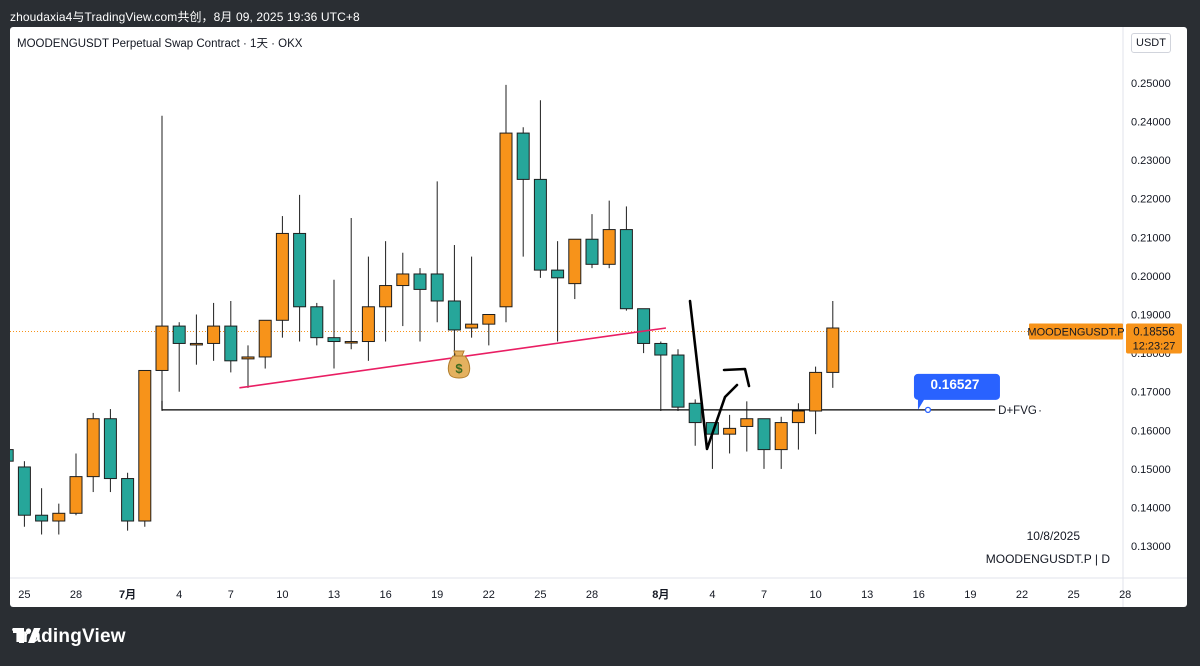 The height and width of the screenshot is (666, 1200). I want to click on money-bag-dollar: $, so click(459, 368).